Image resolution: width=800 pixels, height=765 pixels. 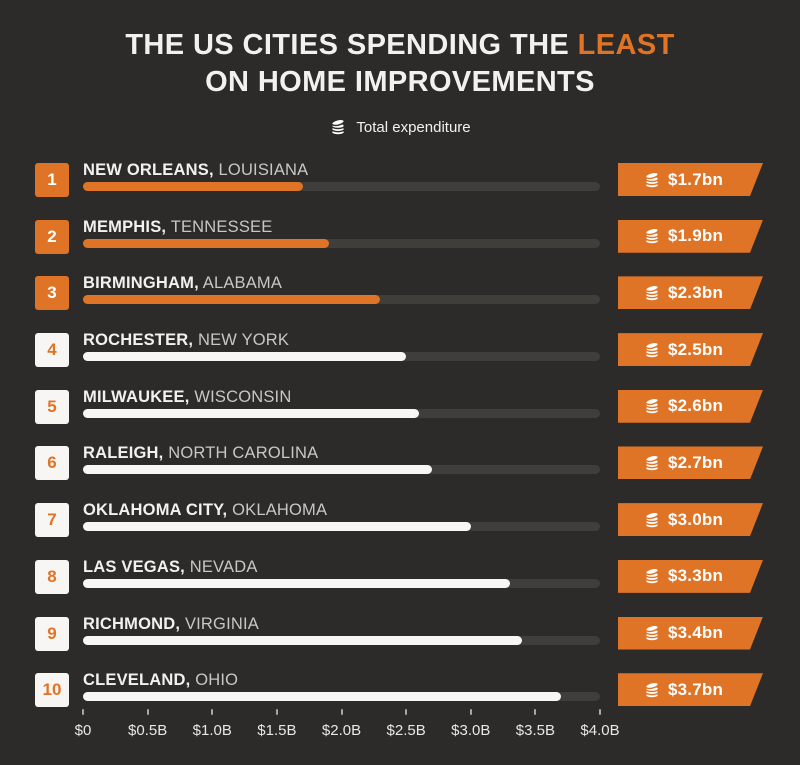 I want to click on city-label: RALEIGH, NORTH CAROLINA, so click(x=200, y=453).